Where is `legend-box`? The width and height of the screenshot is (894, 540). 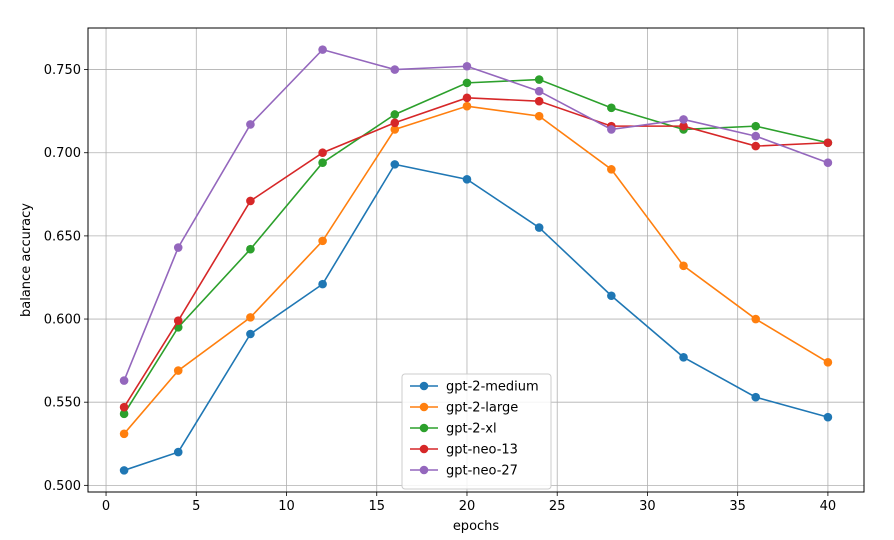
legend-box is located at coordinates (476, 431).